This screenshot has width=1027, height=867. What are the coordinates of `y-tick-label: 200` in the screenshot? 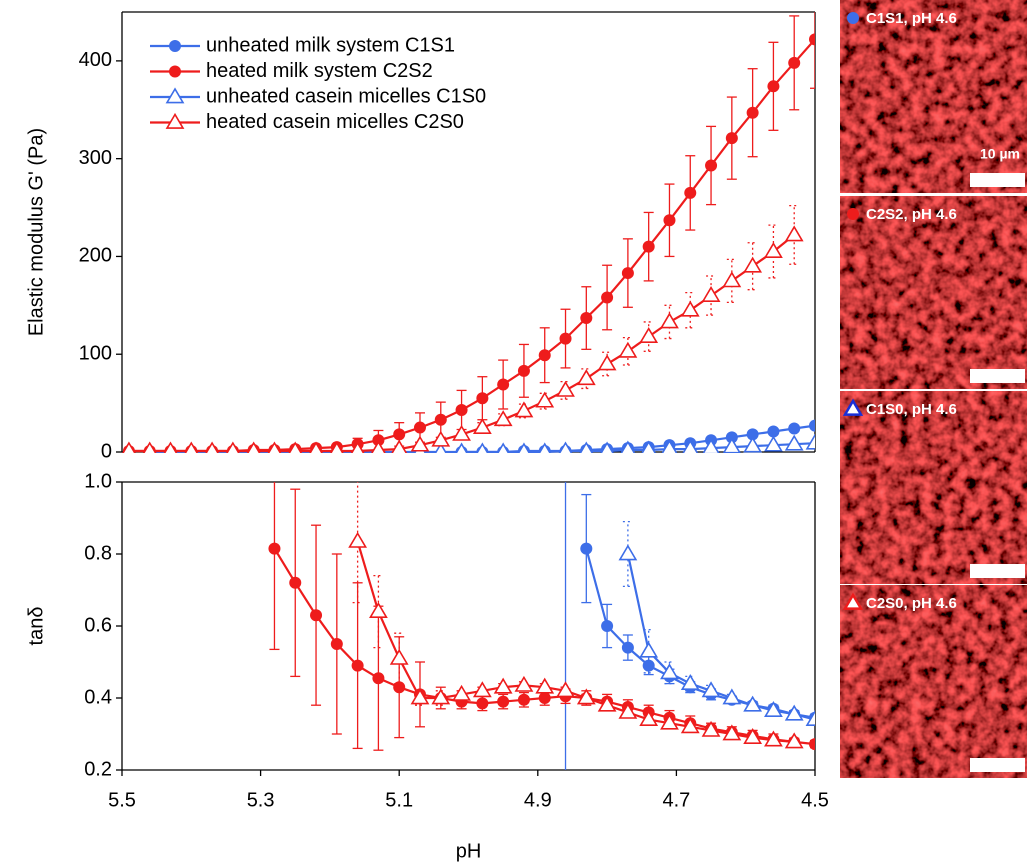 It's located at (95, 256).